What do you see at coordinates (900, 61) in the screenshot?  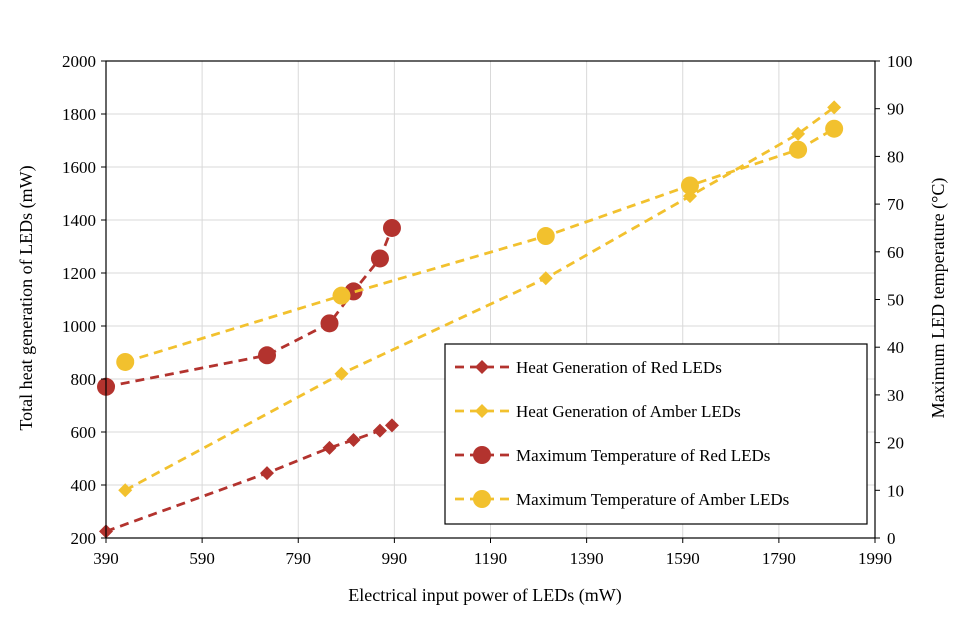 I see `y2-tick-label: 100` at bounding box center [900, 61].